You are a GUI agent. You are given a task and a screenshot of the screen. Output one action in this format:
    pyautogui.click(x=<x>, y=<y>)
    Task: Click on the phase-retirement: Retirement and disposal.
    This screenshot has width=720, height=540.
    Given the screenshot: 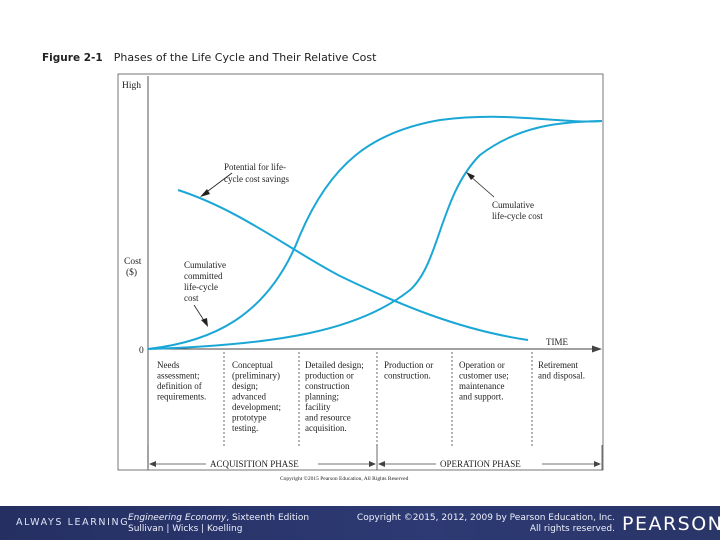 What is the action you would take?
    pyautogui.click(x=561, y=370)
    